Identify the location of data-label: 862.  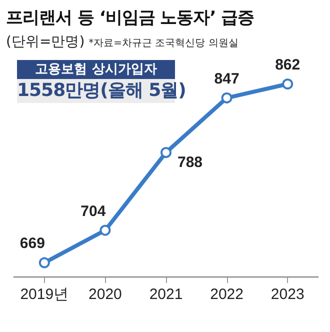
(287, 65).